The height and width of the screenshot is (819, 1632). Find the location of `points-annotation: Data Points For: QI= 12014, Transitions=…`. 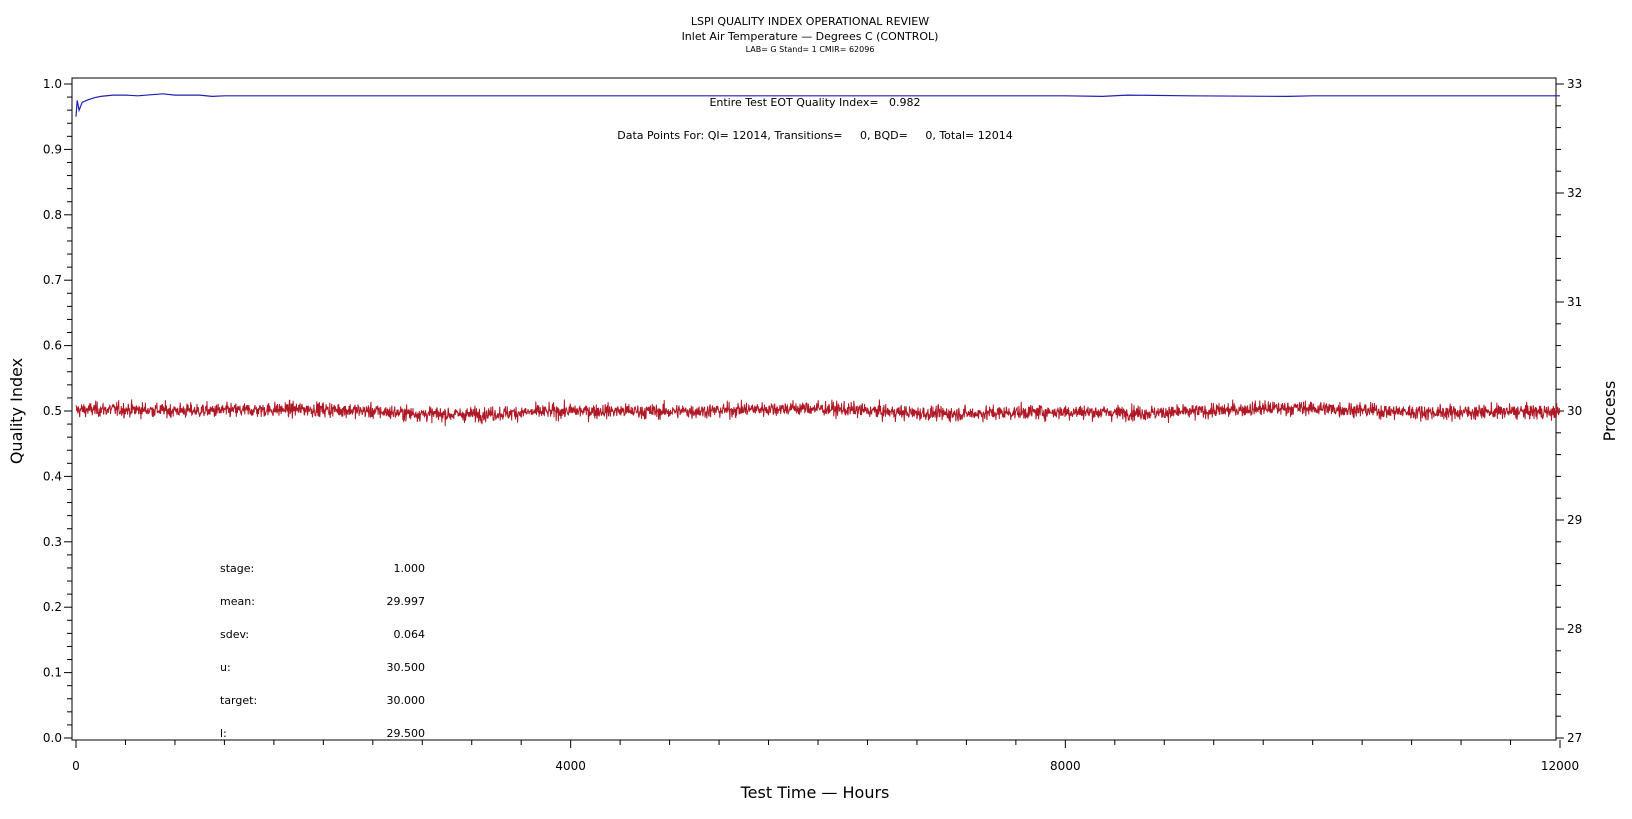

points-annotation: Data Points For: QI= 12014, Transitions=… is located at coordinates (814, 135).